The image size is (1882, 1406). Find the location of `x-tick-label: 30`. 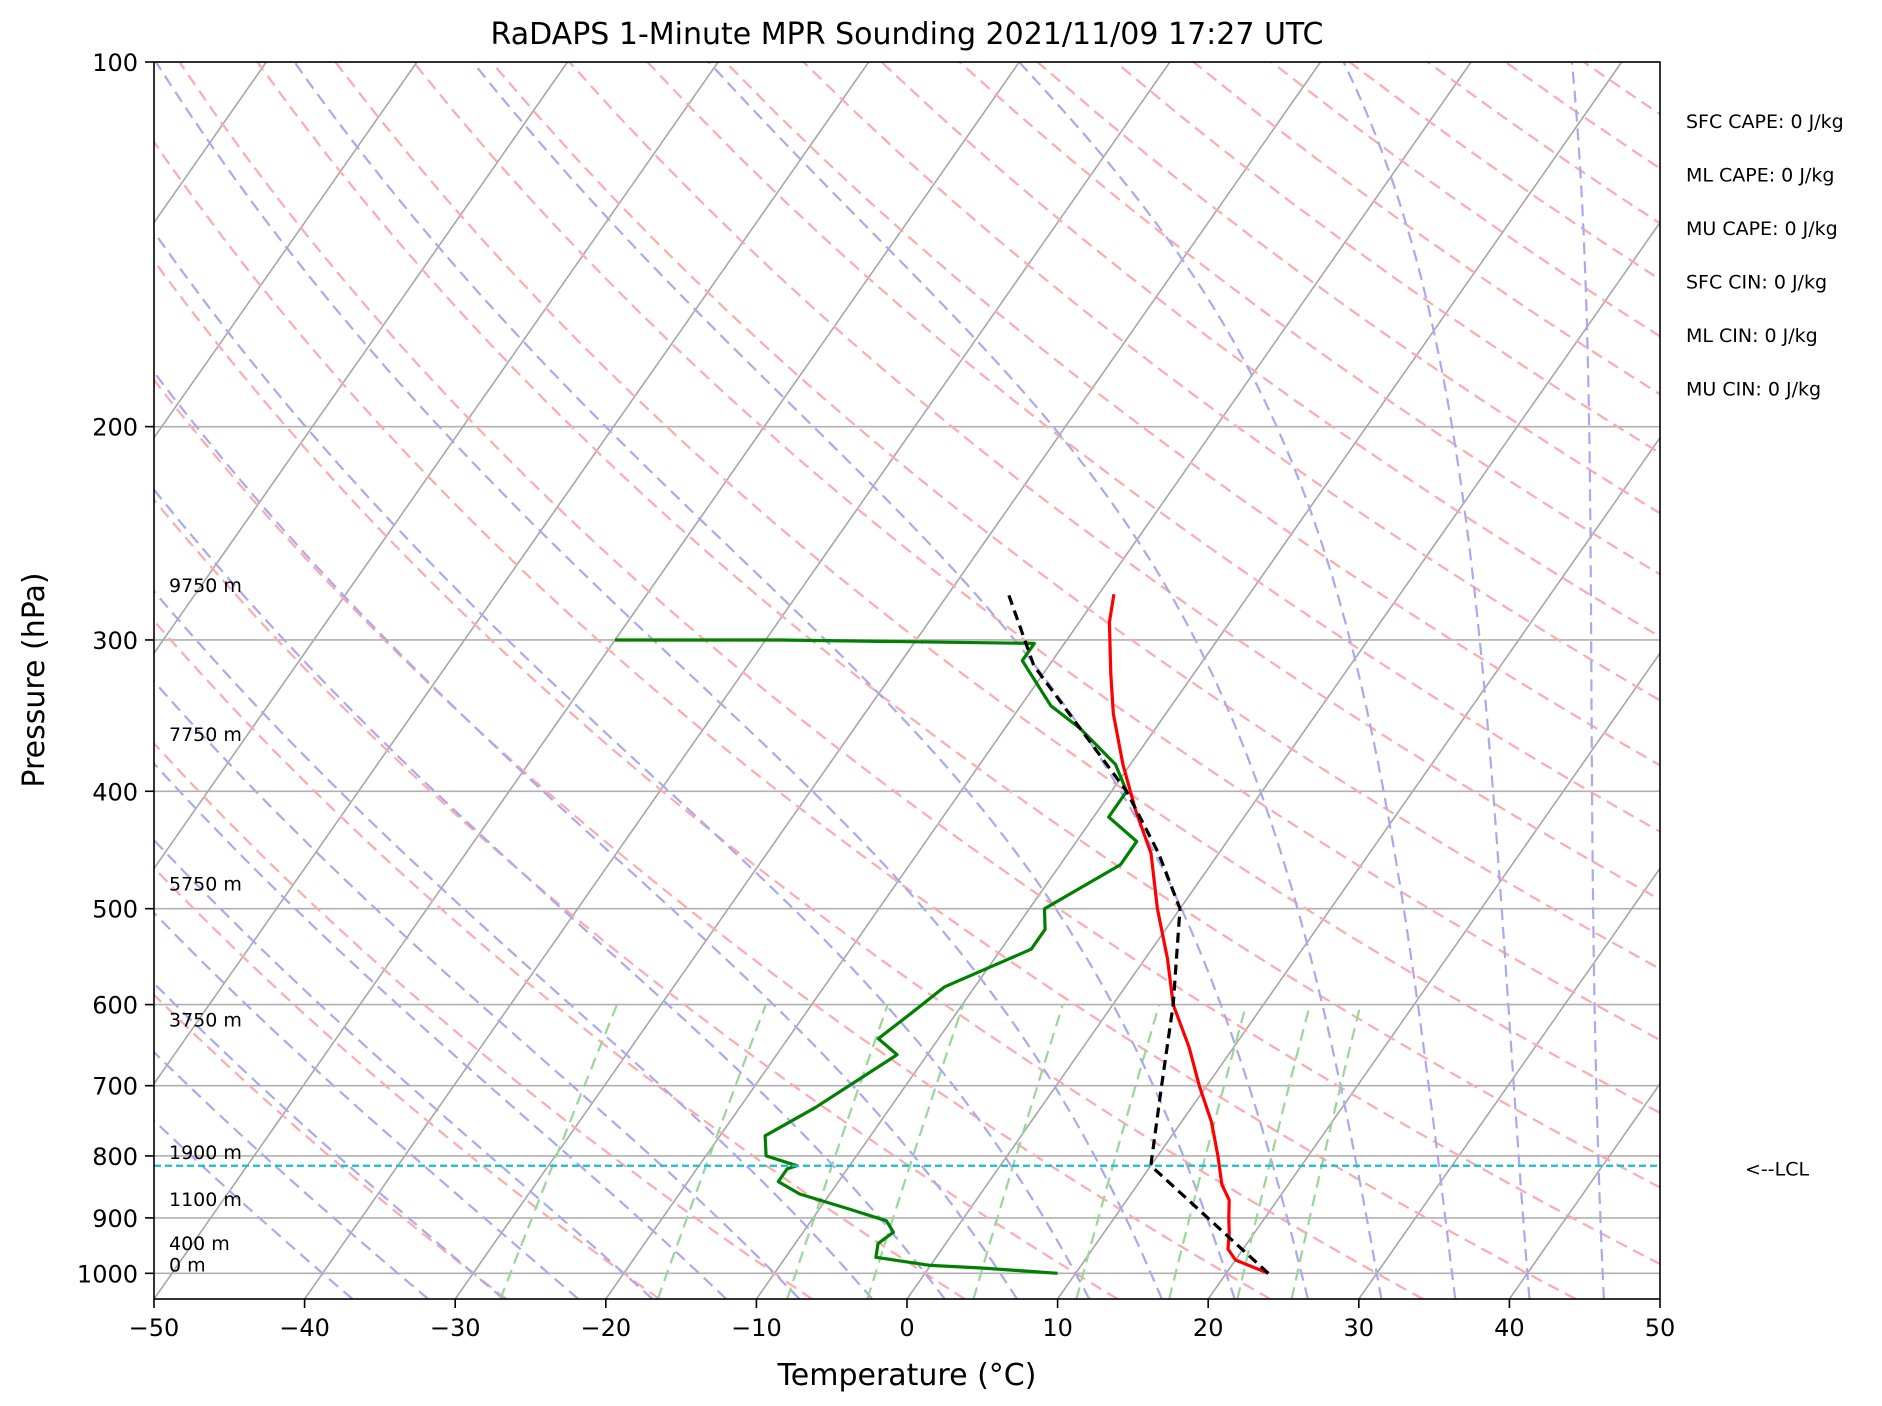

x-tick-label: 30 is located at coordinates (1359, 1328).